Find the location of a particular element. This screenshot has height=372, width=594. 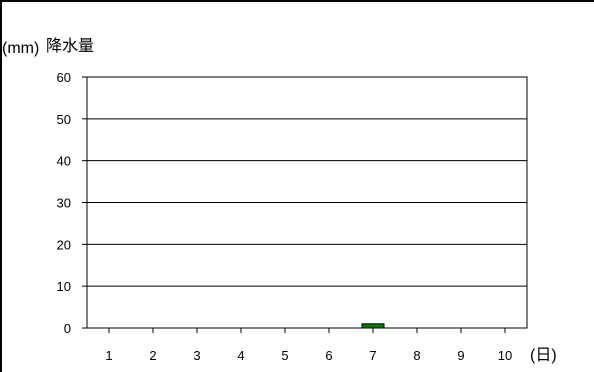

x-tick-label: 3 is located at coordinates (196, 355).